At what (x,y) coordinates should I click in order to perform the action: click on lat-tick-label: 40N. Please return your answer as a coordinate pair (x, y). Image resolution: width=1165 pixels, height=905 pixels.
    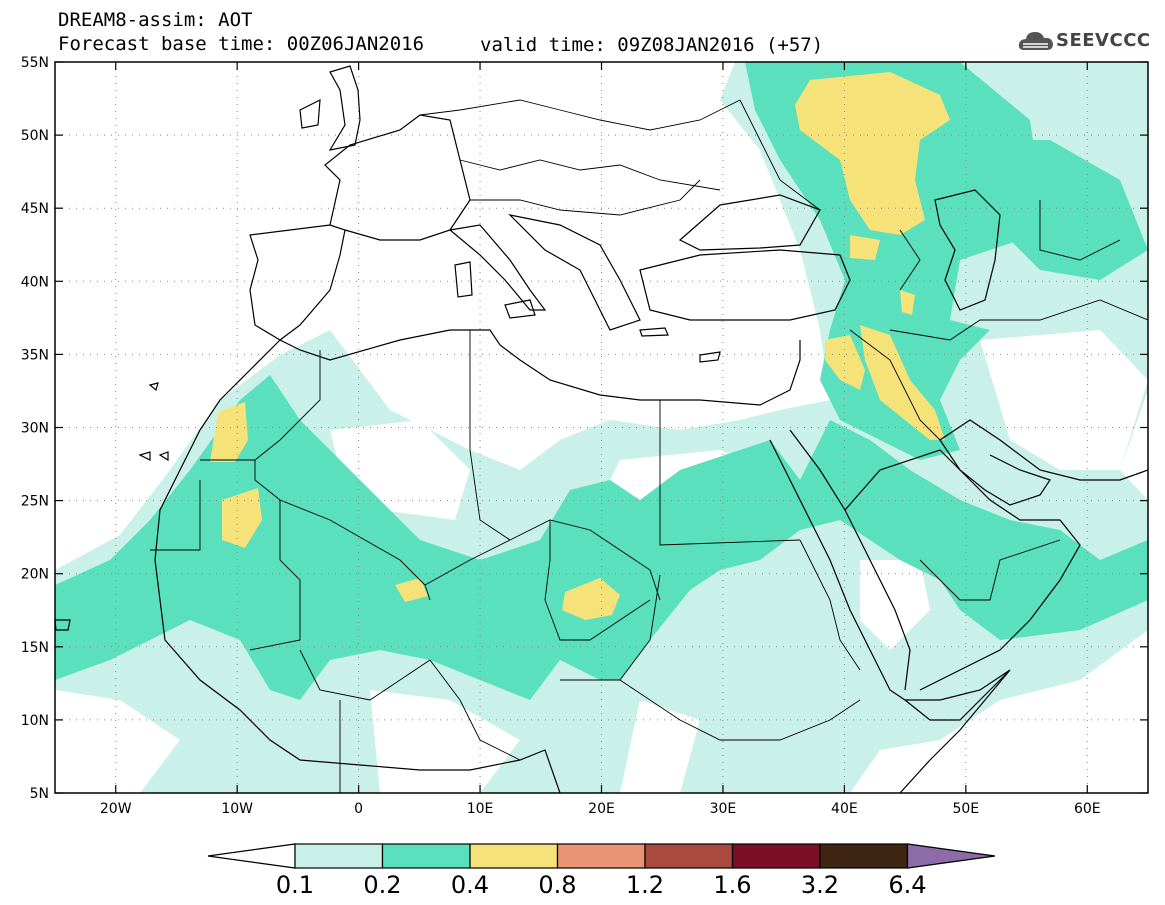
    Looking at the image, I should click on (35, 282).